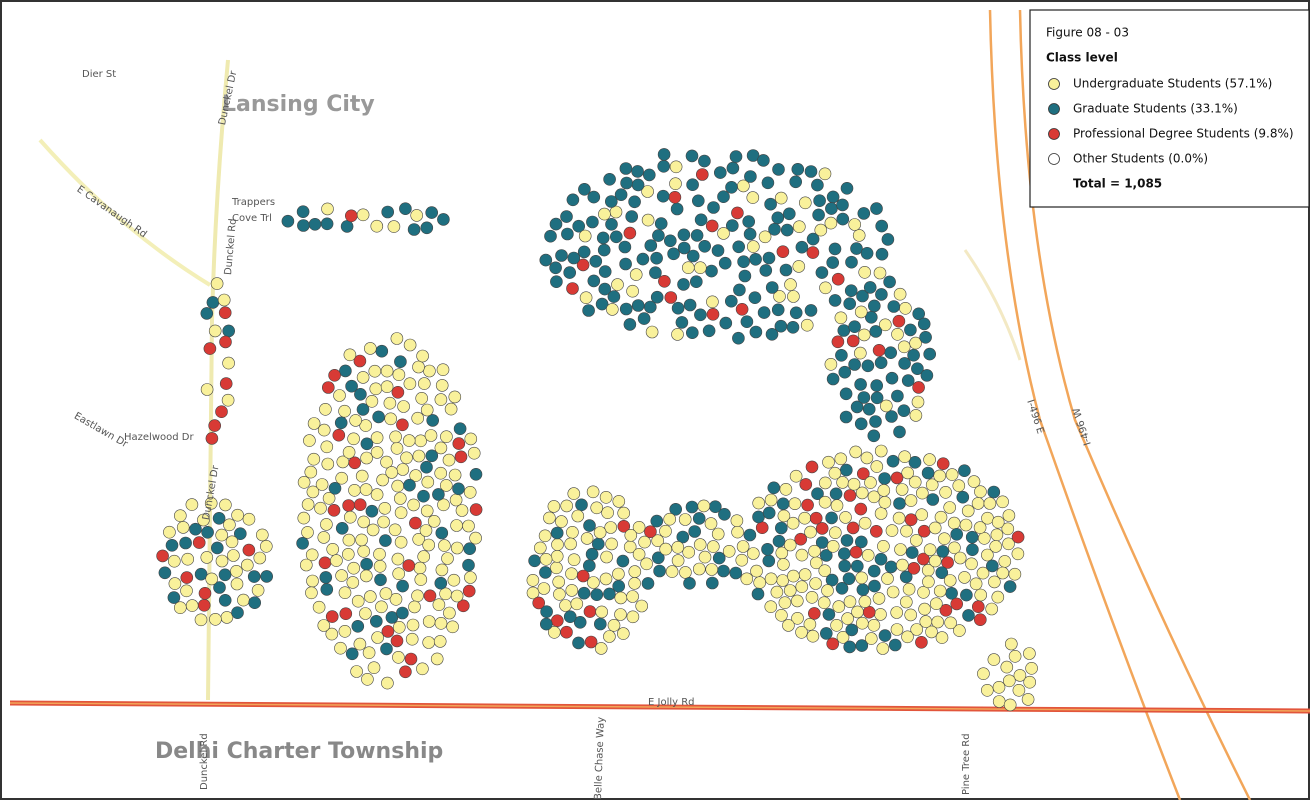 The width and height of the screenshot is (1310, 804). I want to click on street-label: Cove Trl, so click(252, 218).